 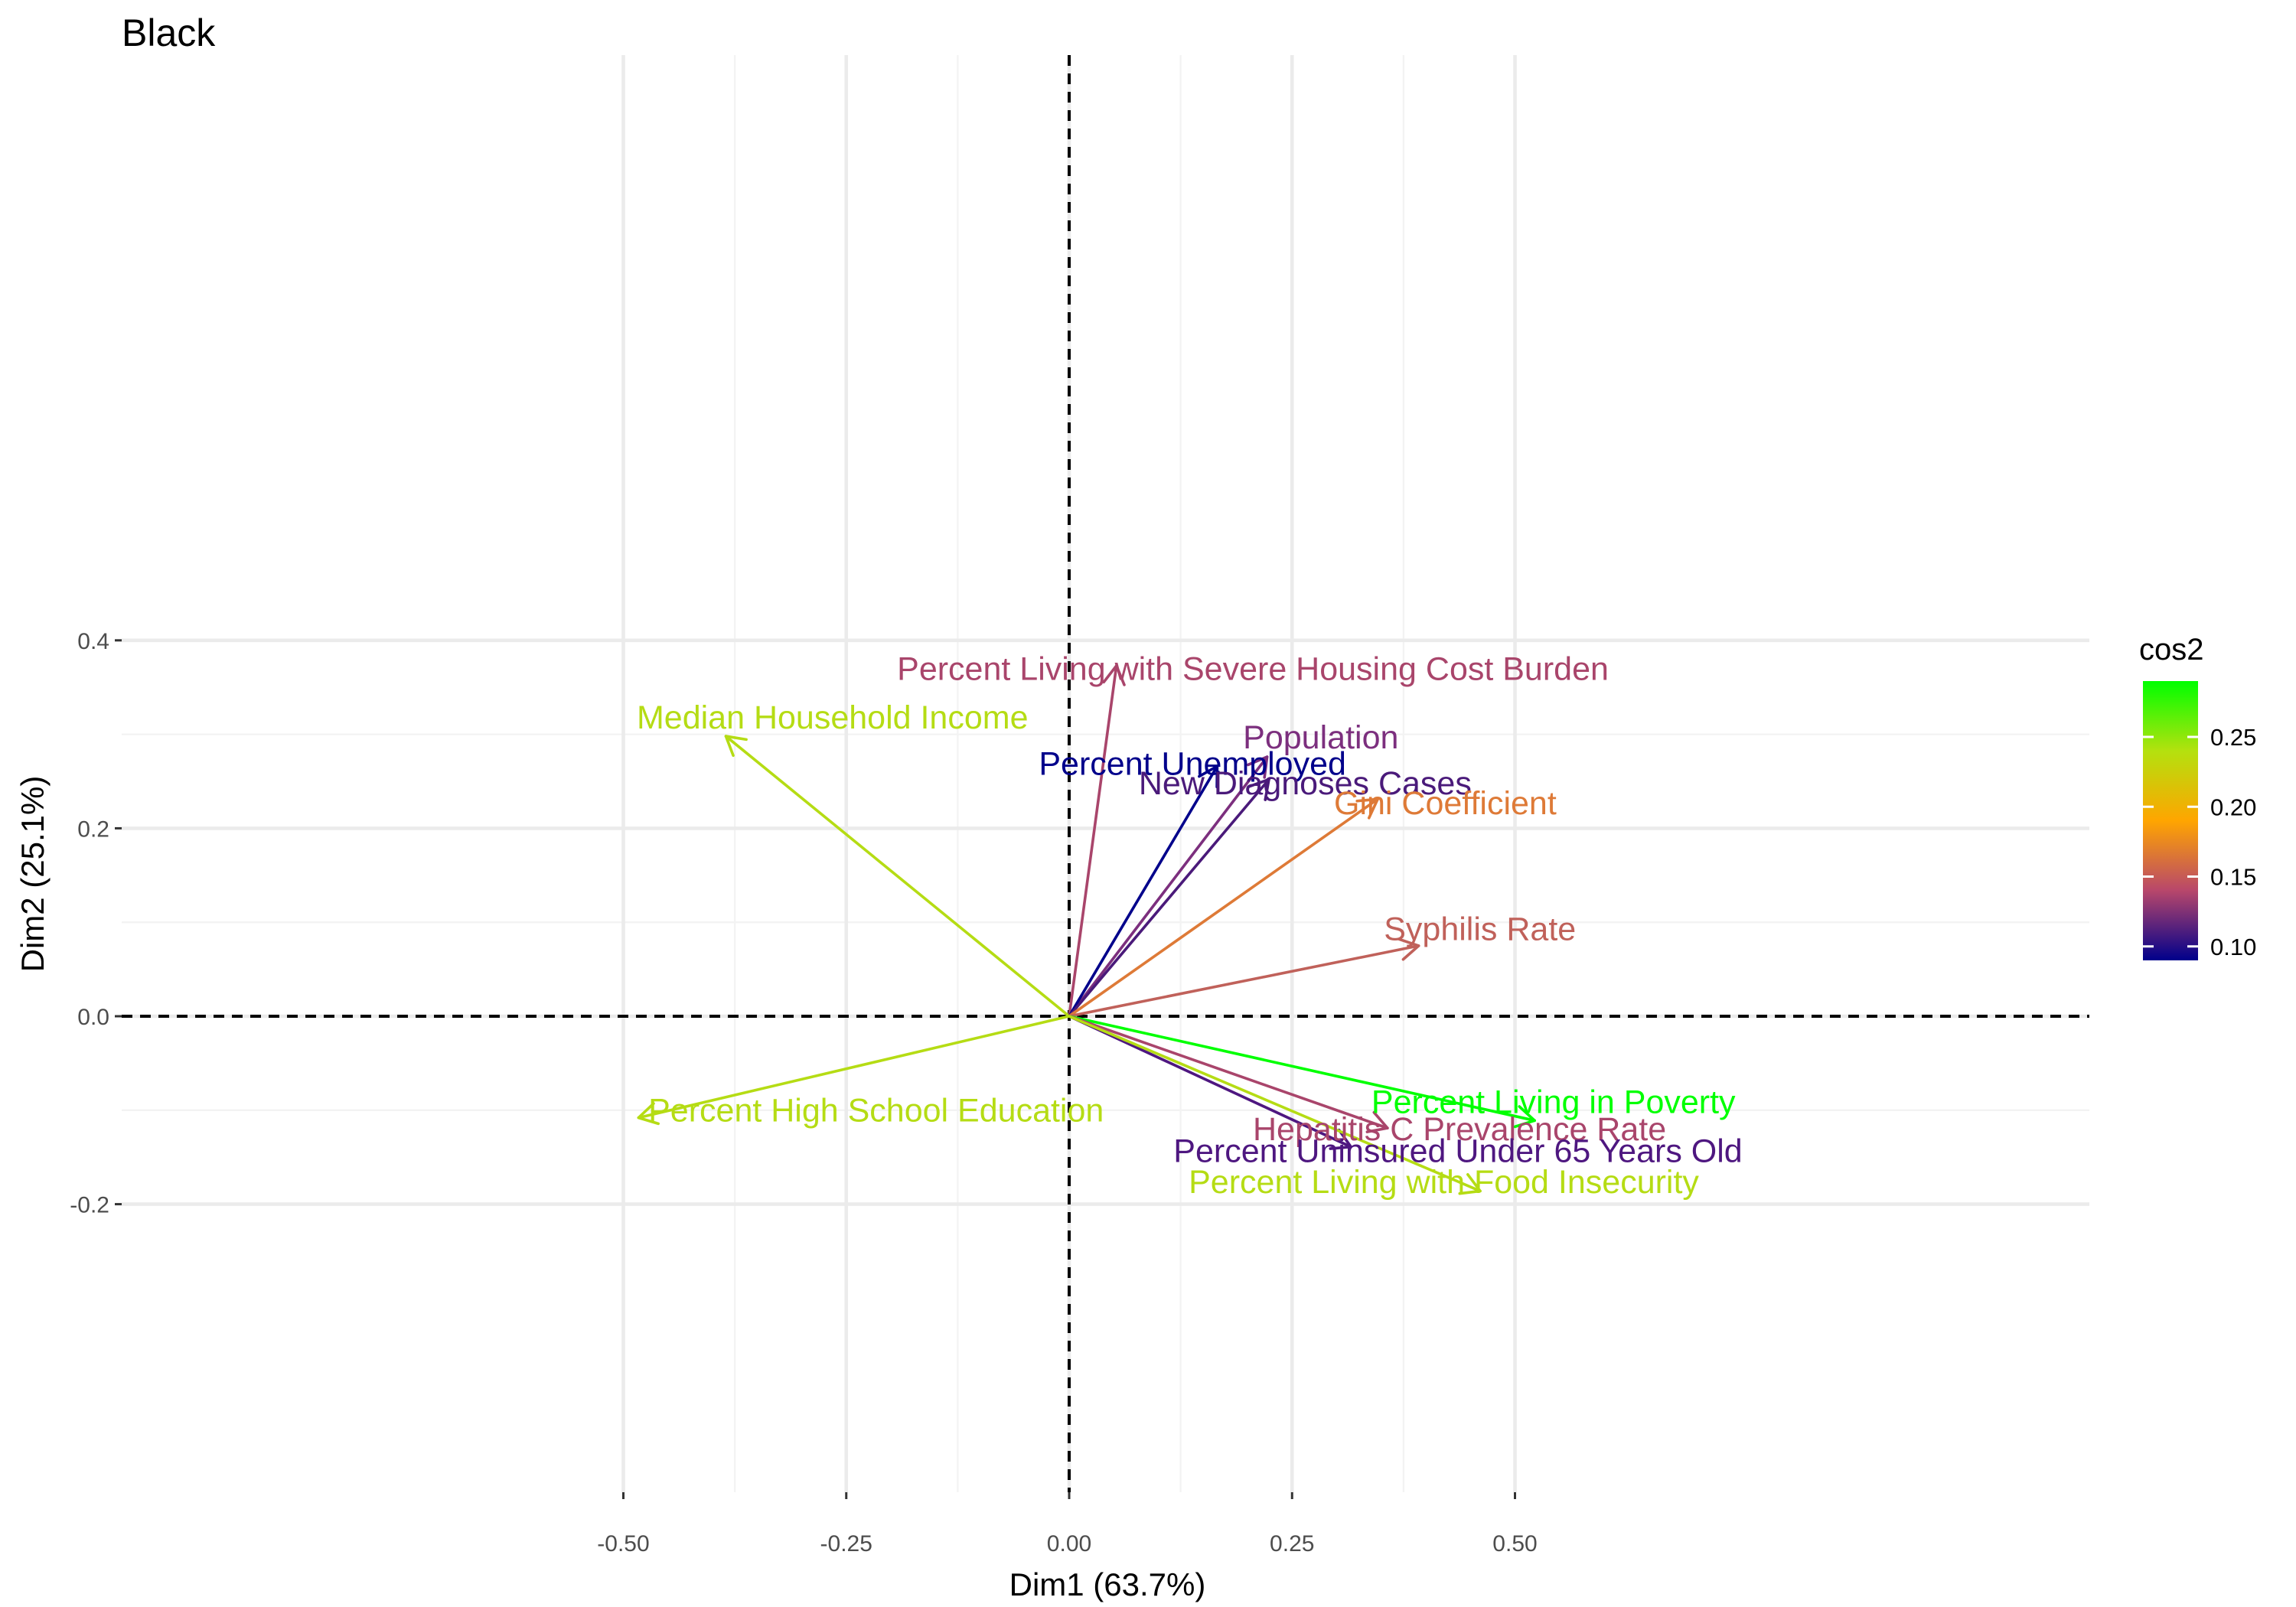 I want to click on variable-label: Percent Living in Poverty, so click(x=1553, y=1102).